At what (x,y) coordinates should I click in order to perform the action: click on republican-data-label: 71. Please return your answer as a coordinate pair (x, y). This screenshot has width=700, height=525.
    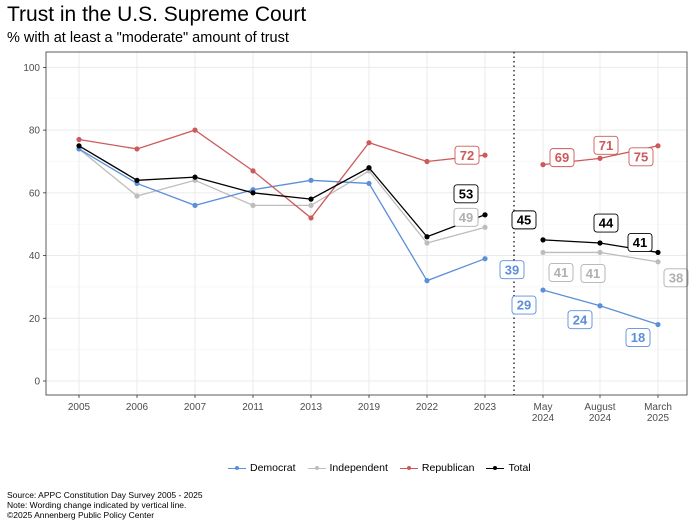
    Looking at the image, I should click on (606, 145).